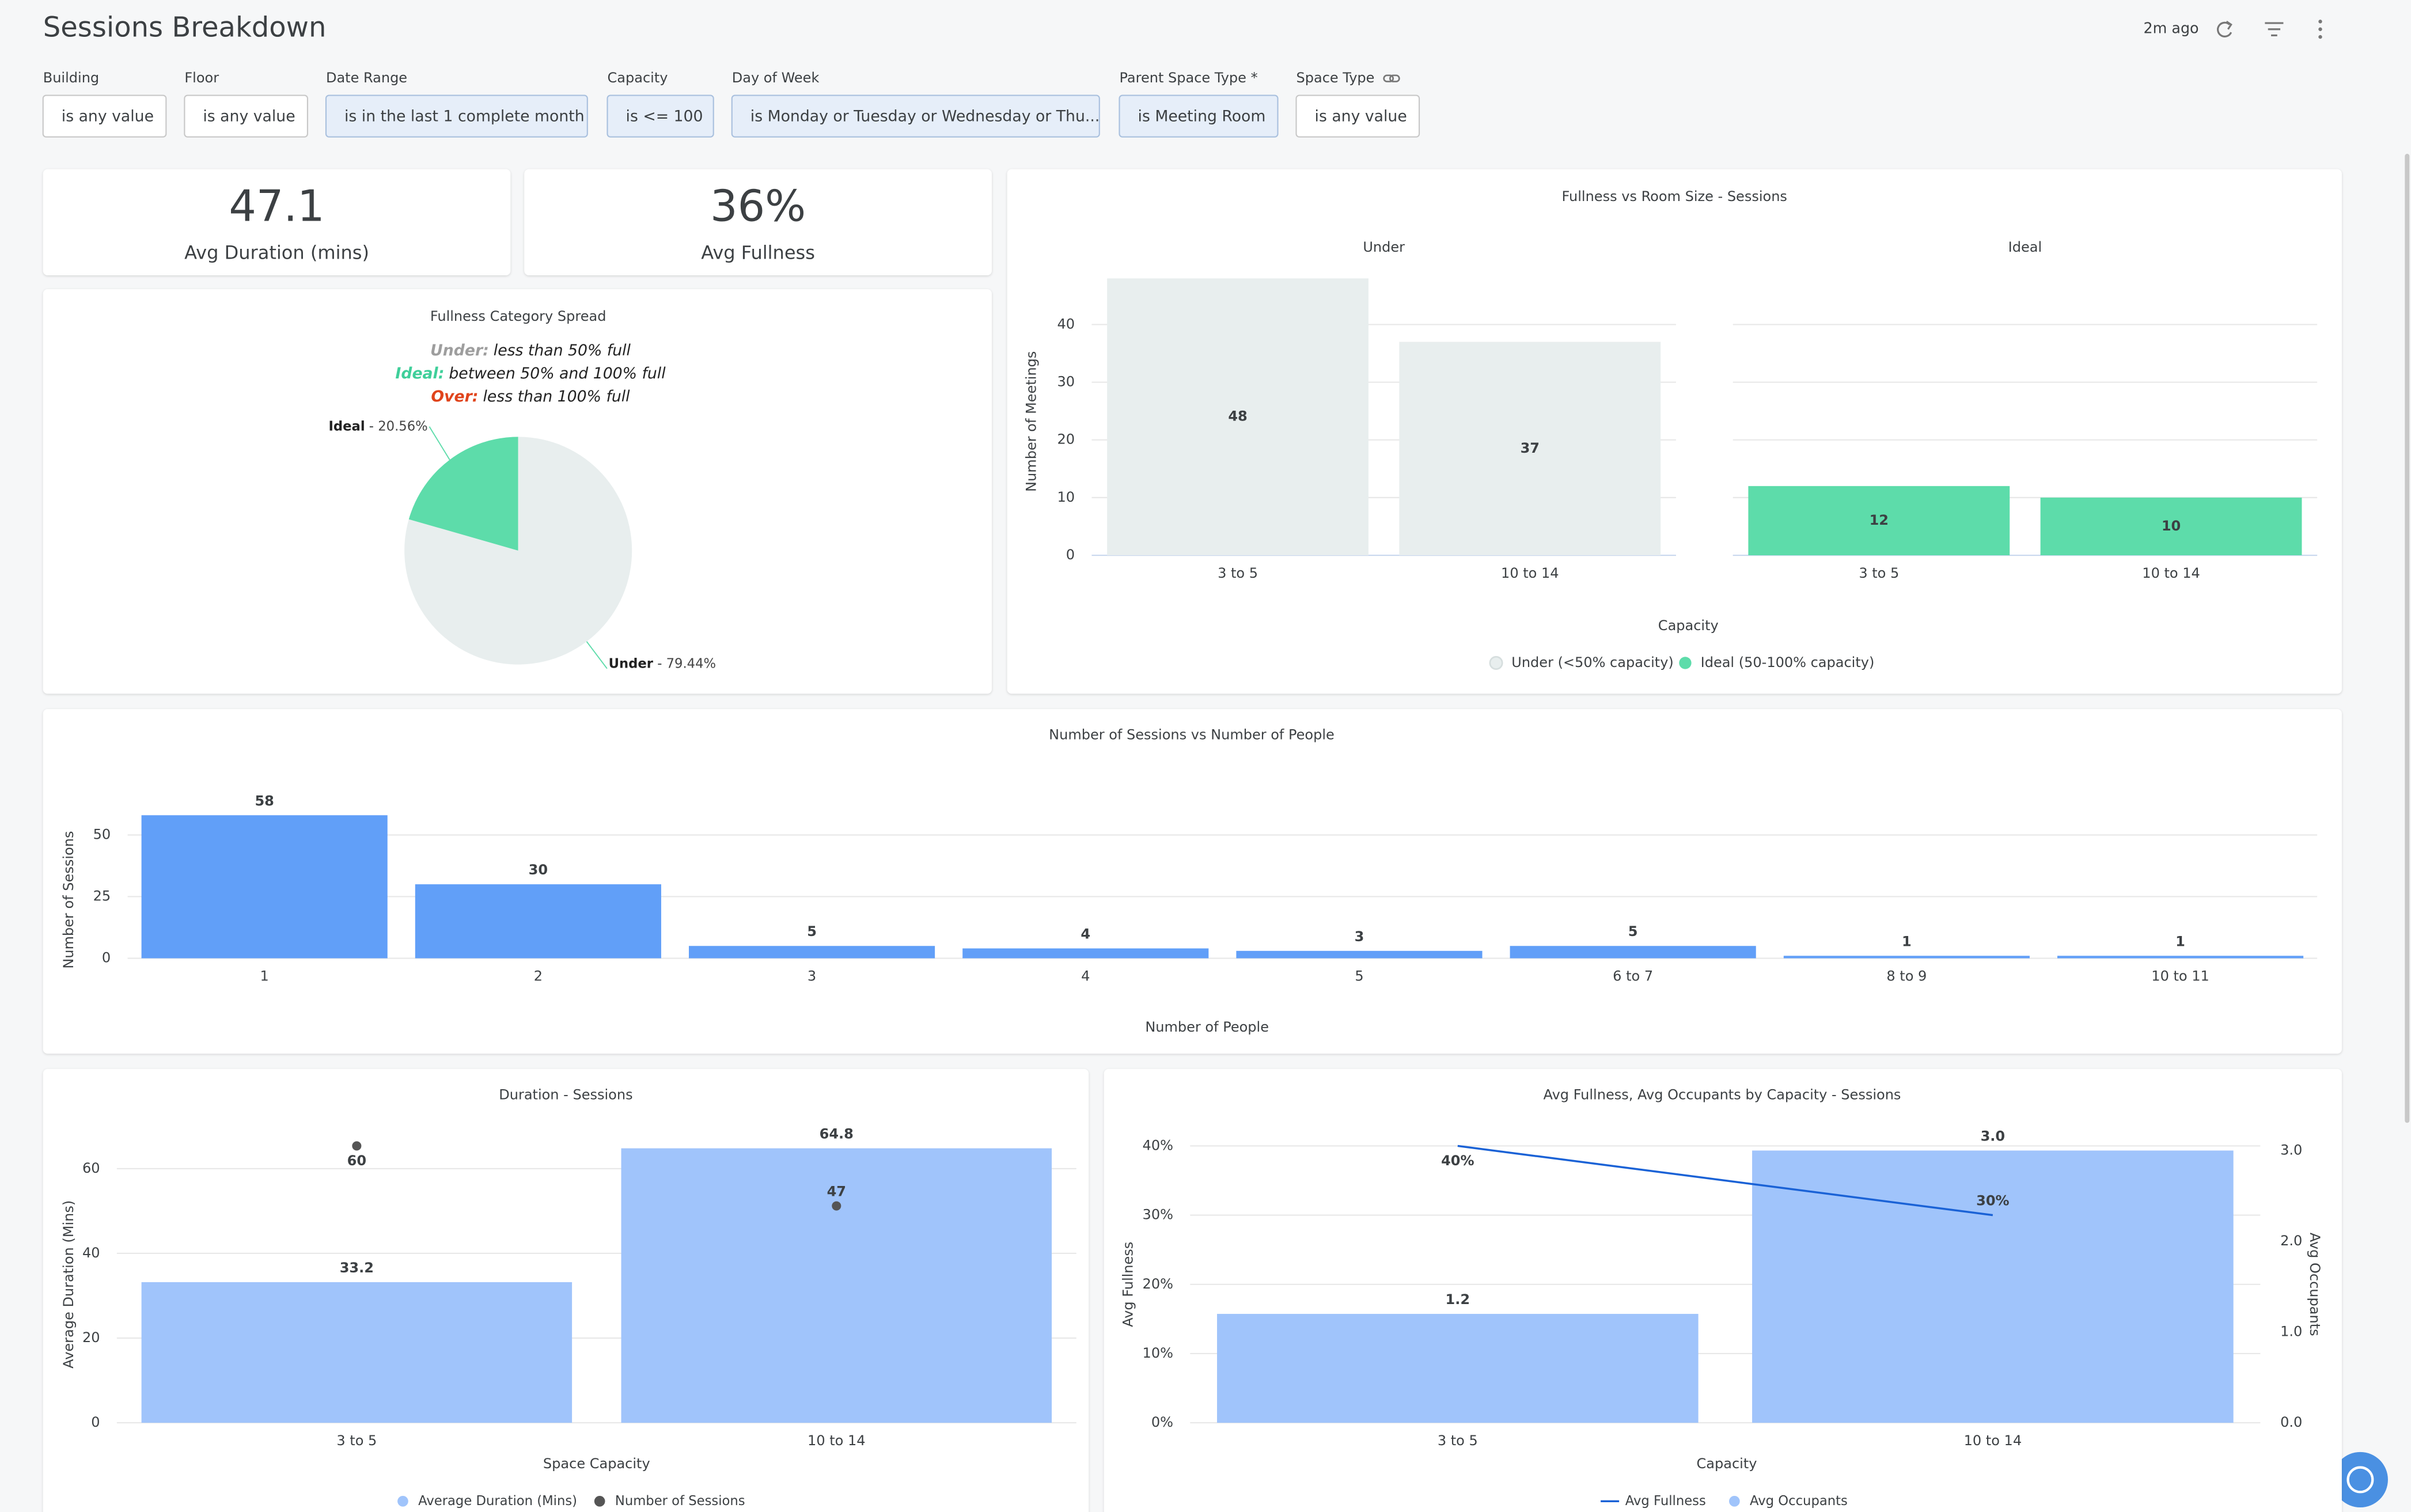 This screenshot has width=2411, height=1512. I want to click on chart-title: Number of Sessions vs Number of People, so click(1192, 734).